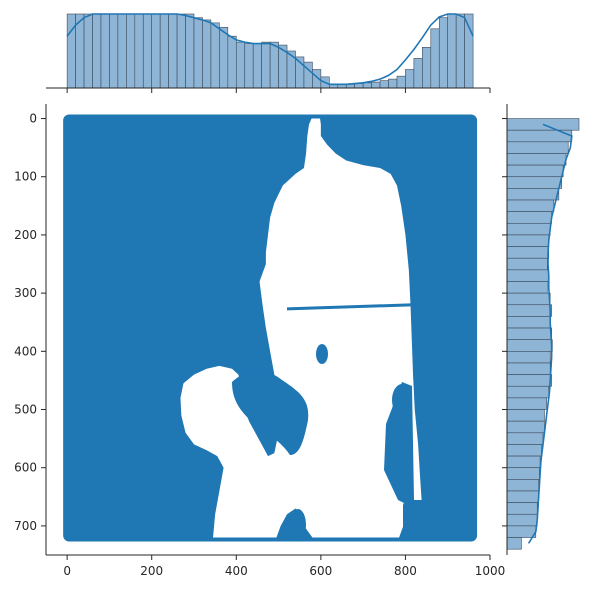 Image resolution: width=594 pixels, height=590 pixels. Describe the element at coordinates (25, 410) in the screenshot. I see `y-tick-label-500: 500` at that location.